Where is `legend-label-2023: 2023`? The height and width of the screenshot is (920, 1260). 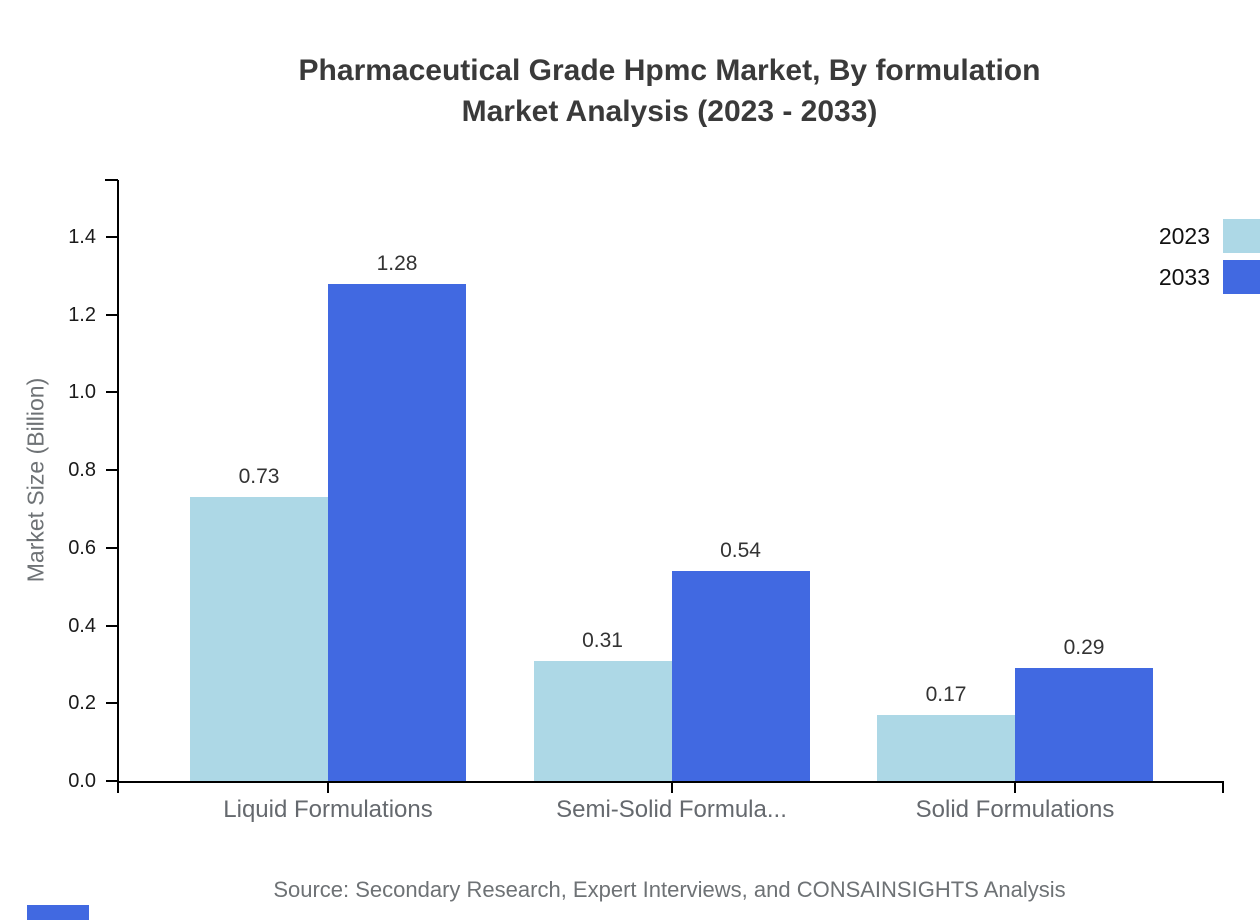
legend-label-2023: 2023 is located at coordinates (1184, 235).